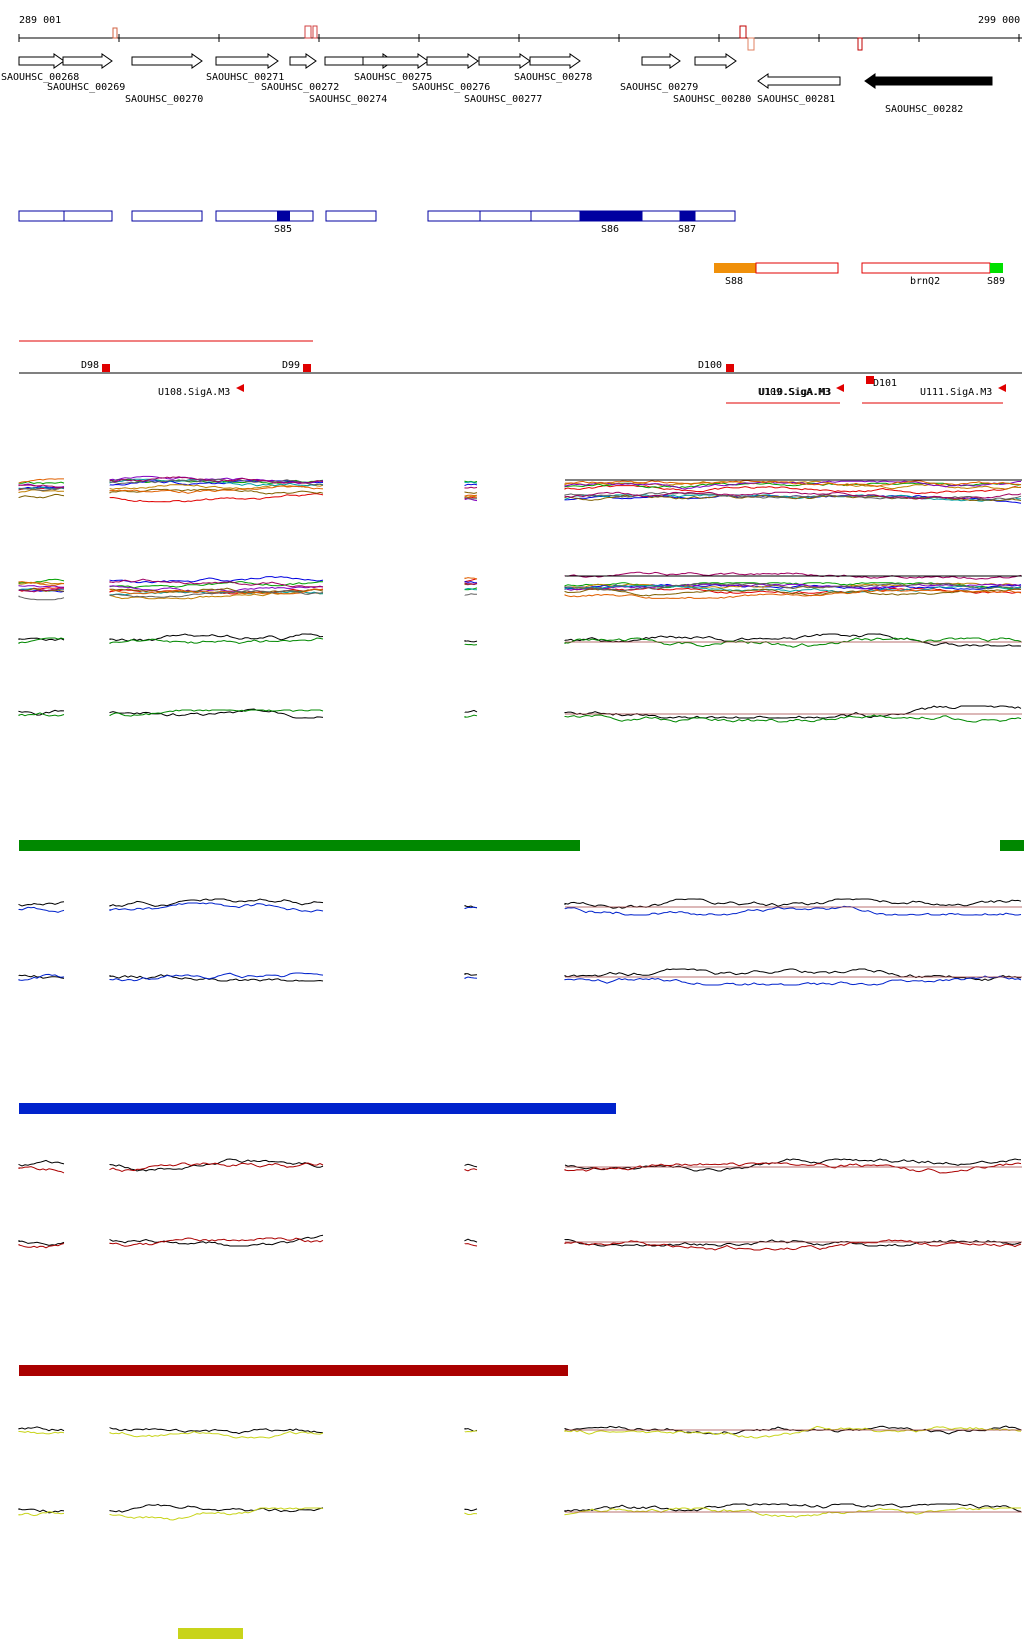 The height and width of the screenshot is (1640, 1024). I want to click on gene-label-00280: SAOUHSC_00280, so click(712, 99).